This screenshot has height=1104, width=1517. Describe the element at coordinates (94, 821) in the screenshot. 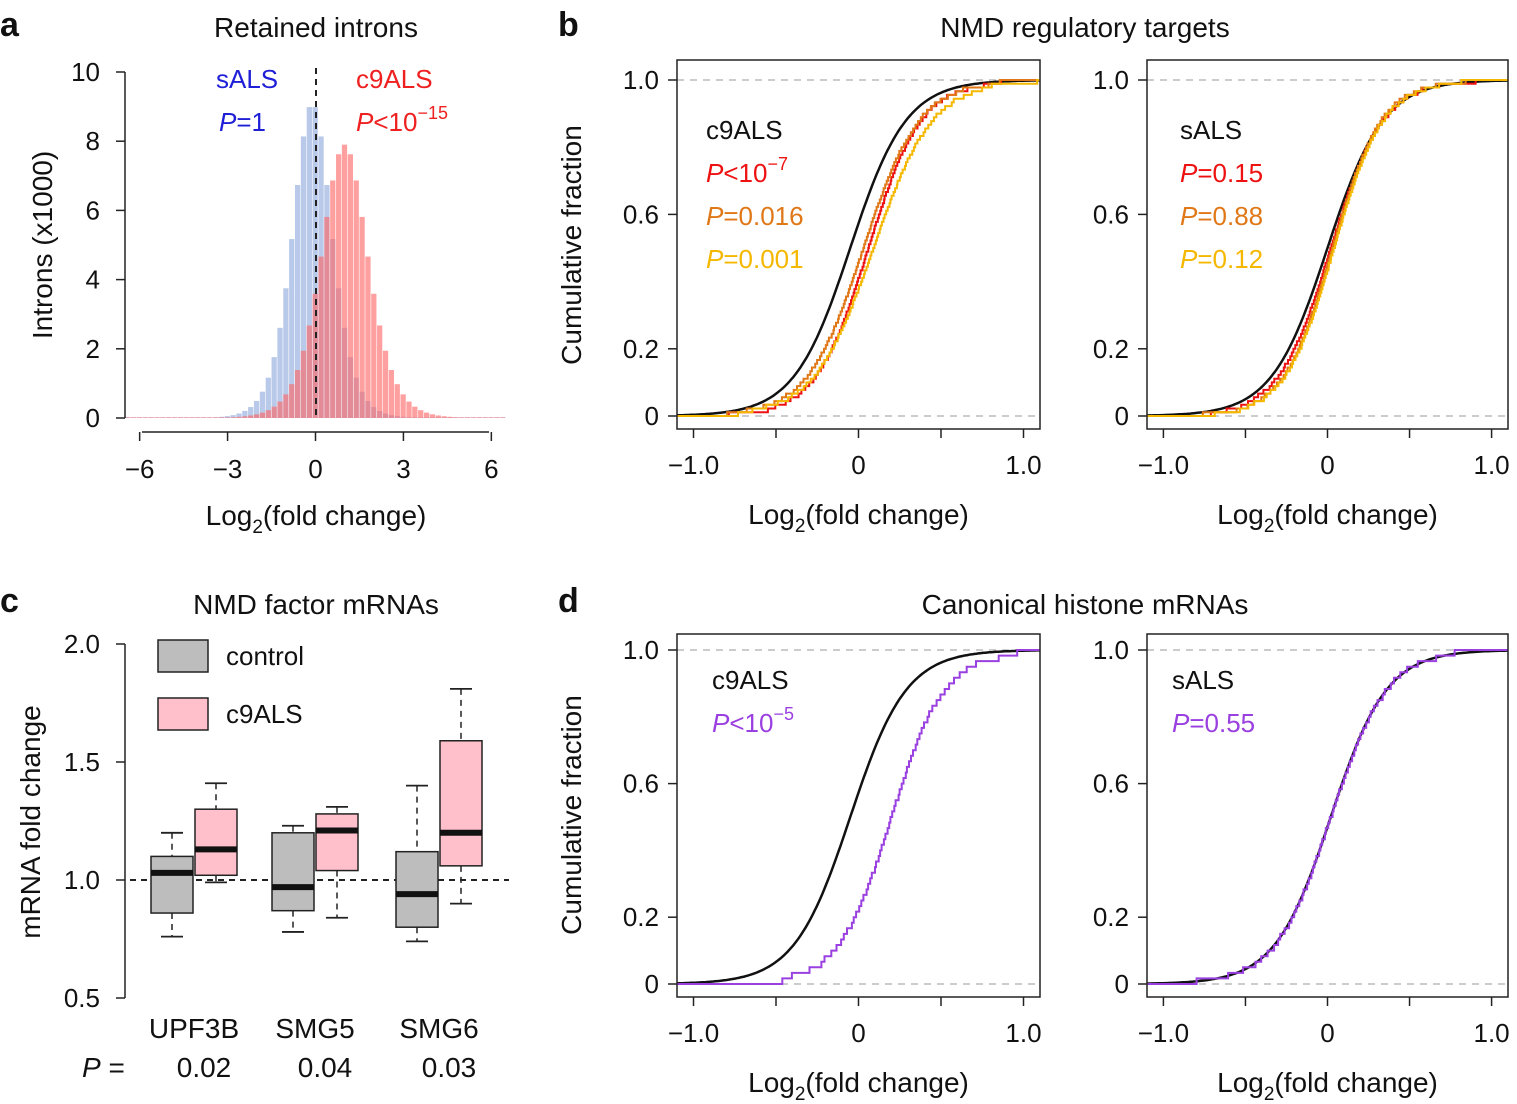

I see `y-ticks: 0.5 1.0 1.5 2.0` at that location.